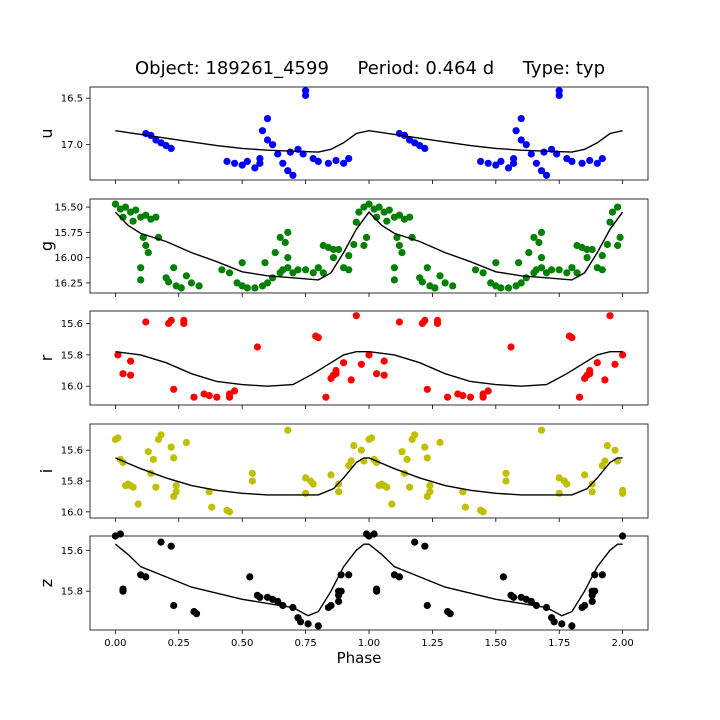 The width and height of the screenshot is (720, 720). Describe the element at coordinates (46, 357) in the screenshot. I see `y-axis-label-r: r` at that location.